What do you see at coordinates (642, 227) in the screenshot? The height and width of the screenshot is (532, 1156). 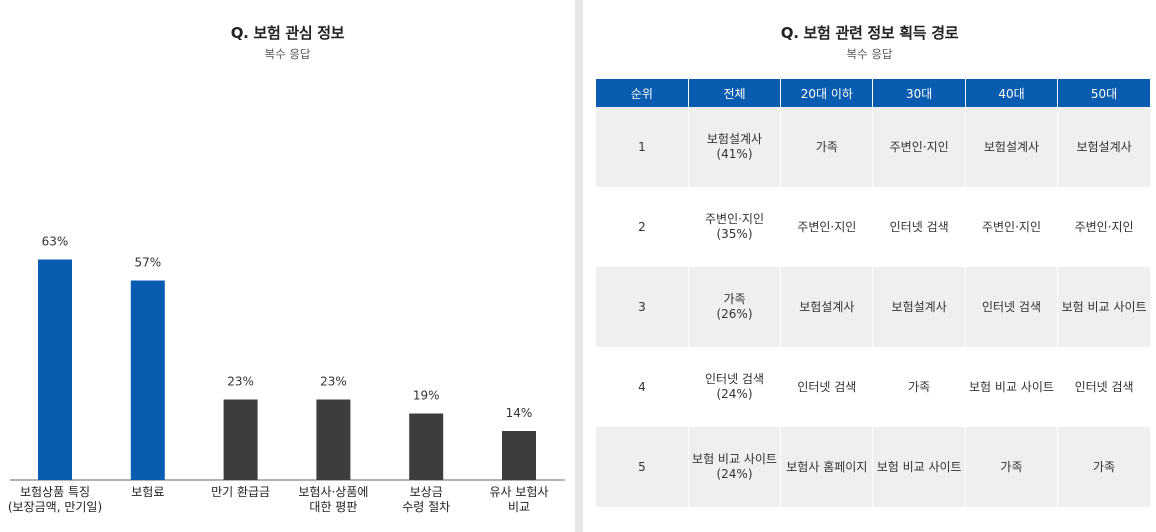 I see `rank-cell: 2` at bounding box center [642, 227].